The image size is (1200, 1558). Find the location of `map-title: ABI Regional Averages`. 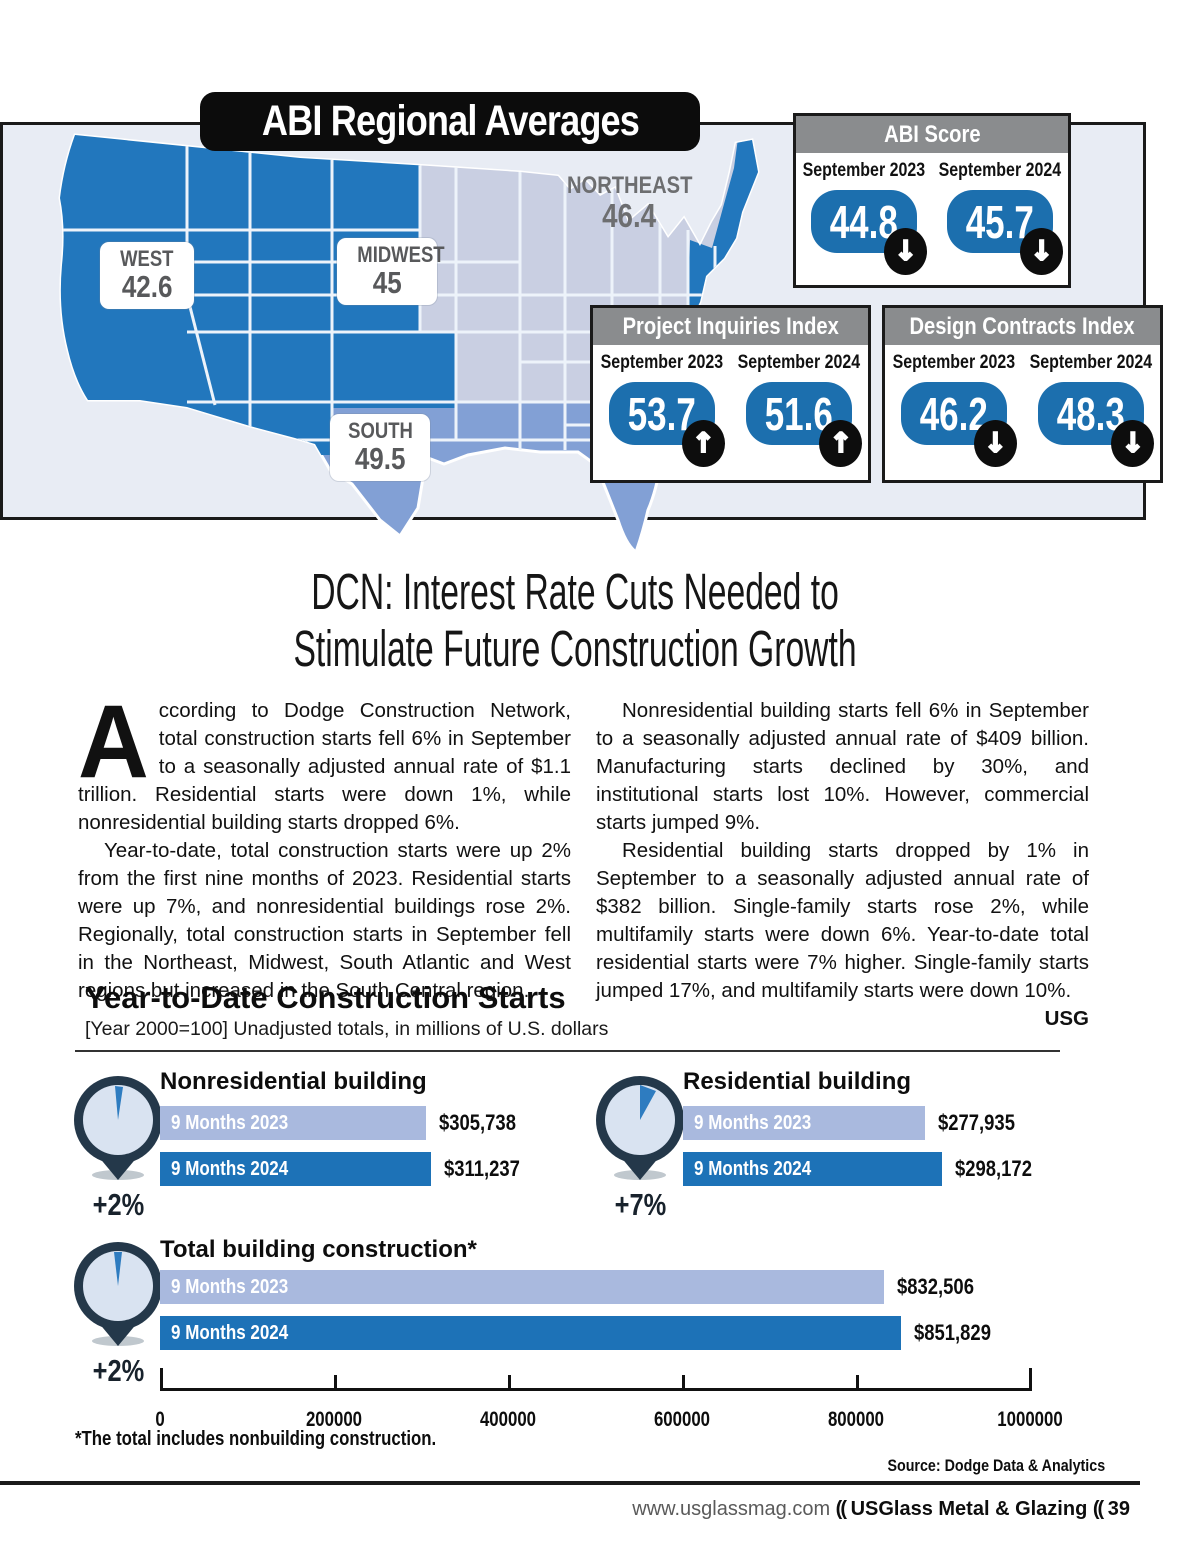

map-title: ABI Regional Averages is located at coordinates (450, 121).